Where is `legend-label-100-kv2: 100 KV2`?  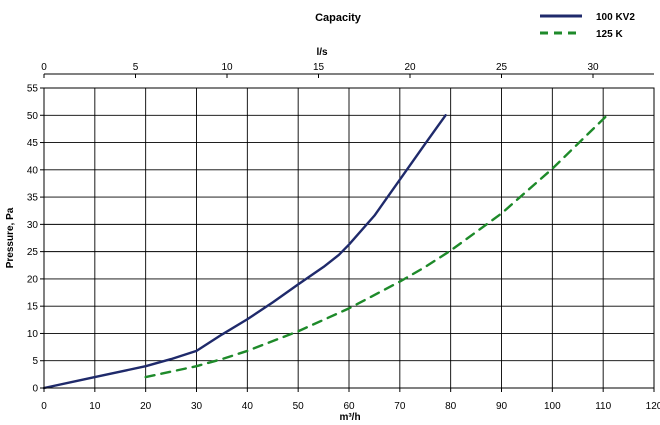 legend-label-100-kv2: 100 KV2 is located at coordinates (615, 17).